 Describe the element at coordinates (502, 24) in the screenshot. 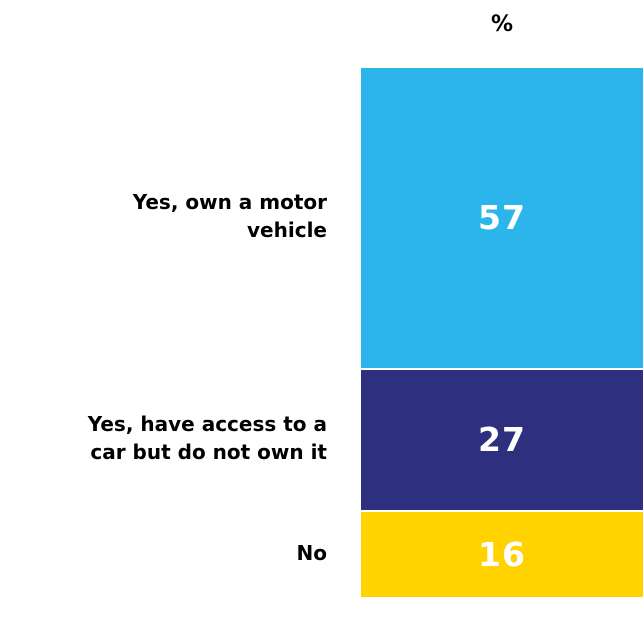

I see `percent-header: %` at that location.